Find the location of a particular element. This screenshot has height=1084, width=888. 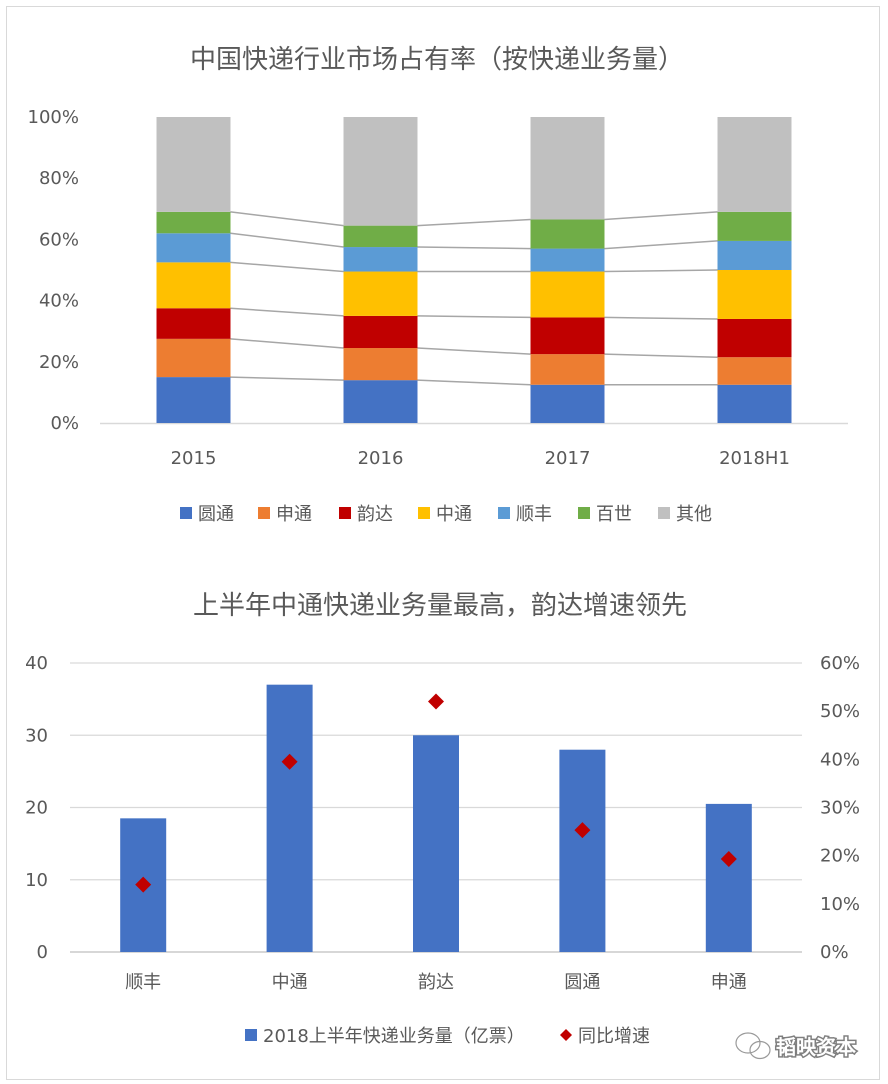

chart1-y-tick-label: 60% is located at coordinates (59, 239).